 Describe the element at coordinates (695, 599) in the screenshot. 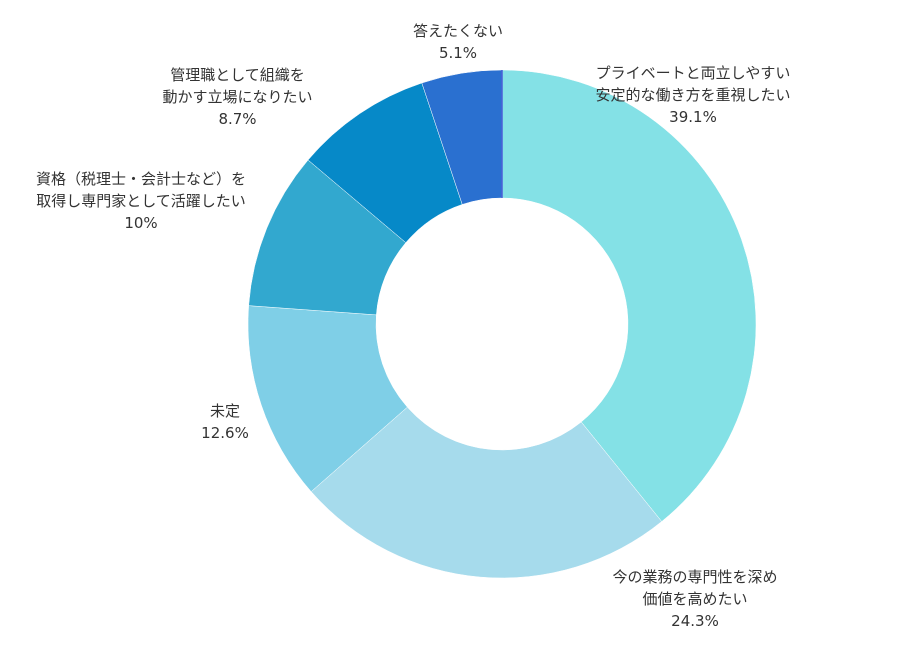

I see `label-deepen-expertise: 今の業務の専門性を深め 価値を高めたい 24.3%` at that location.